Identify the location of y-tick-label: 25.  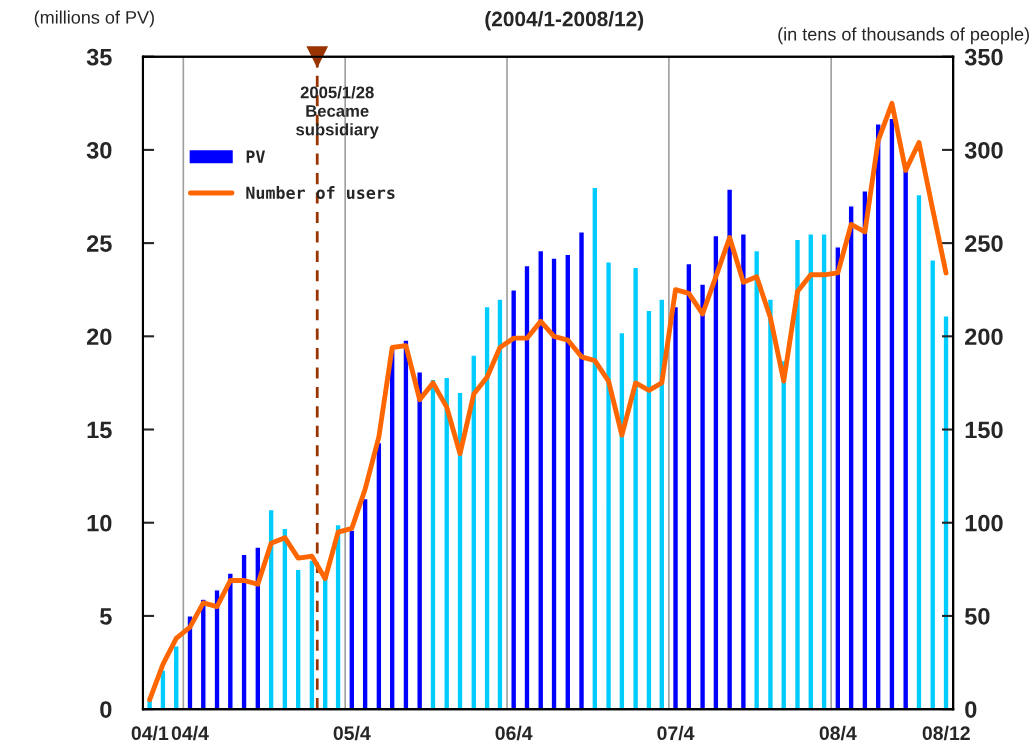
(99, 243).